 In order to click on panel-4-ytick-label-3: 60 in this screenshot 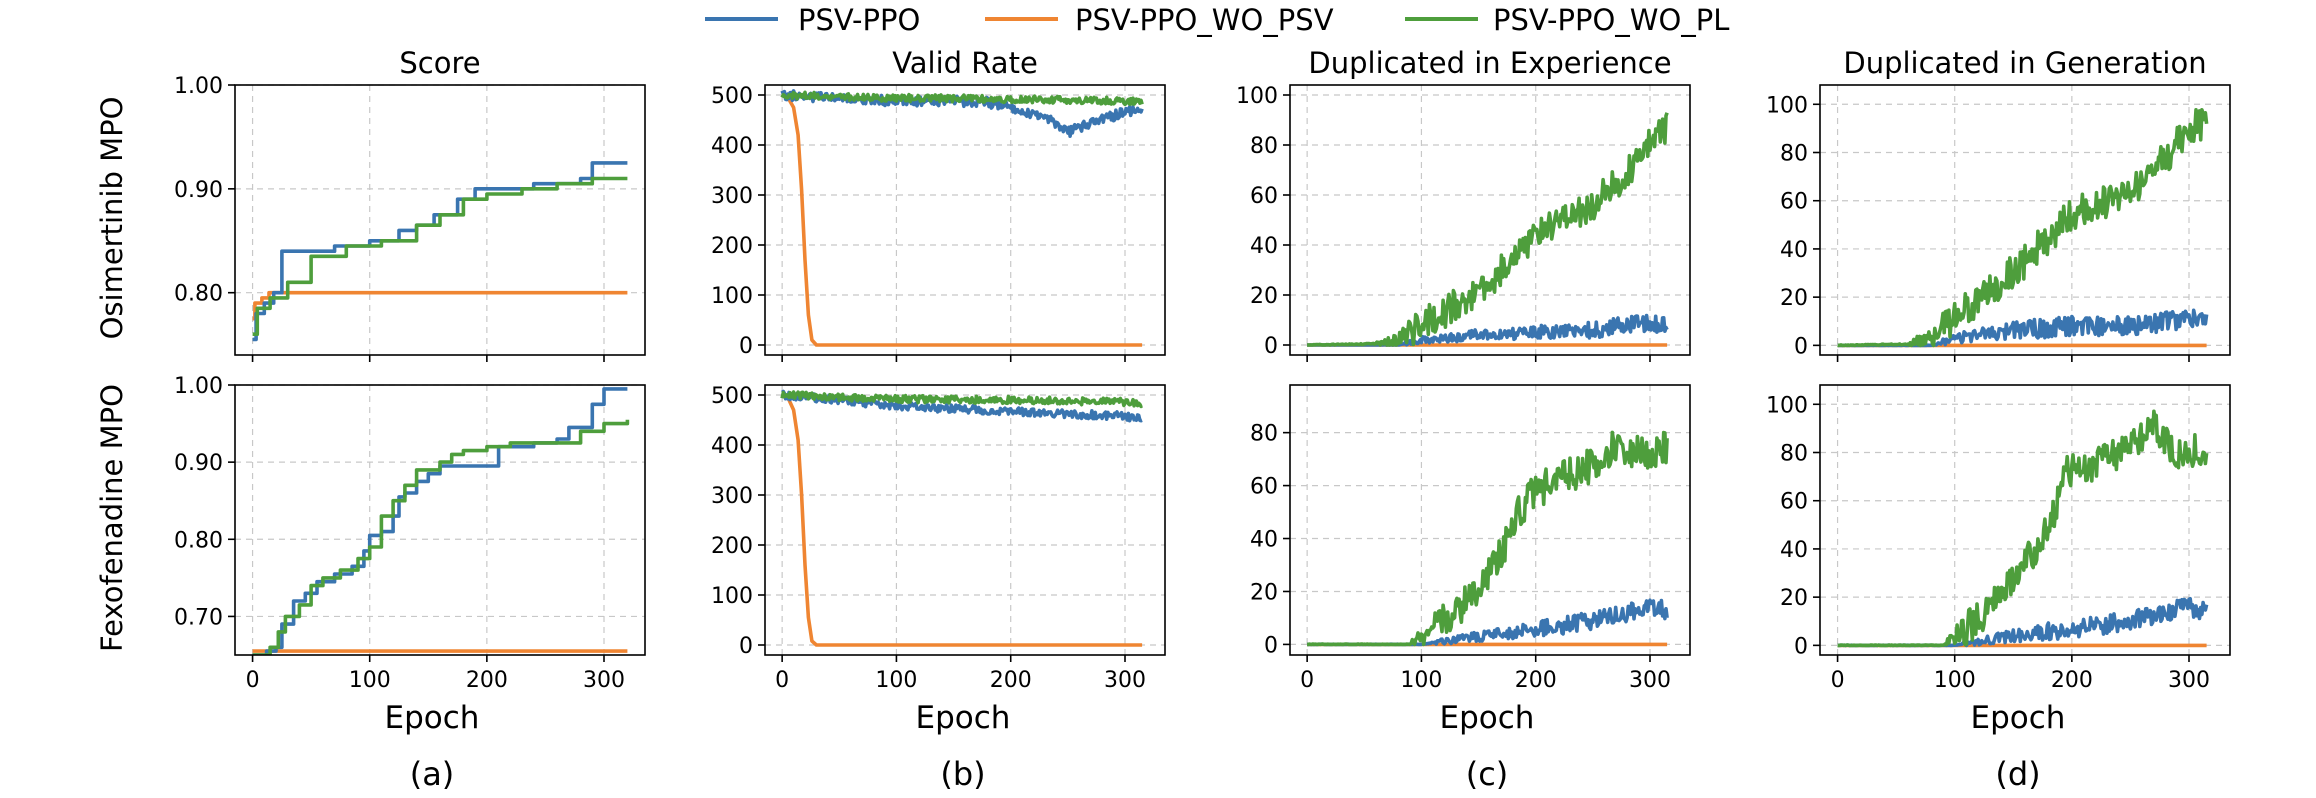, I will do `click(1794, 202)`.